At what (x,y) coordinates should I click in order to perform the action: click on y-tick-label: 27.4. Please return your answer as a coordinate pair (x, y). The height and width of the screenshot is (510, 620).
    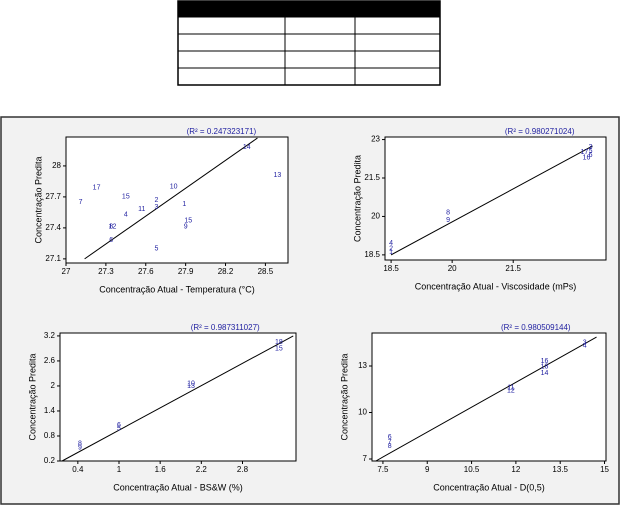
    Looking at the image, I should click on (53, 227).